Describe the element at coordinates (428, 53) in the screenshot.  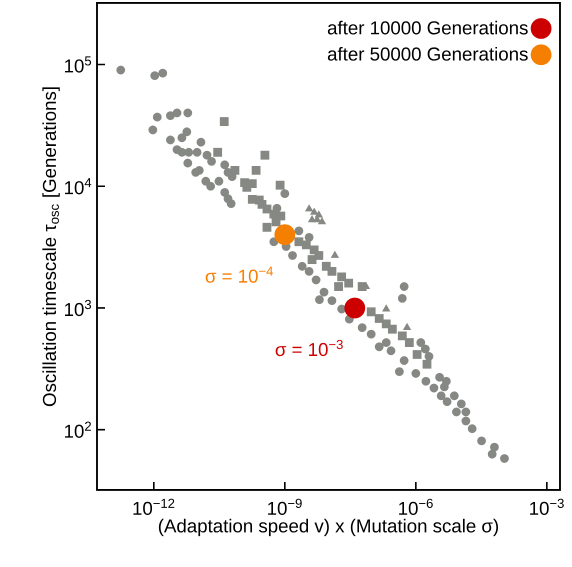
I see `legend-label: after 50000 Generations` at that location.